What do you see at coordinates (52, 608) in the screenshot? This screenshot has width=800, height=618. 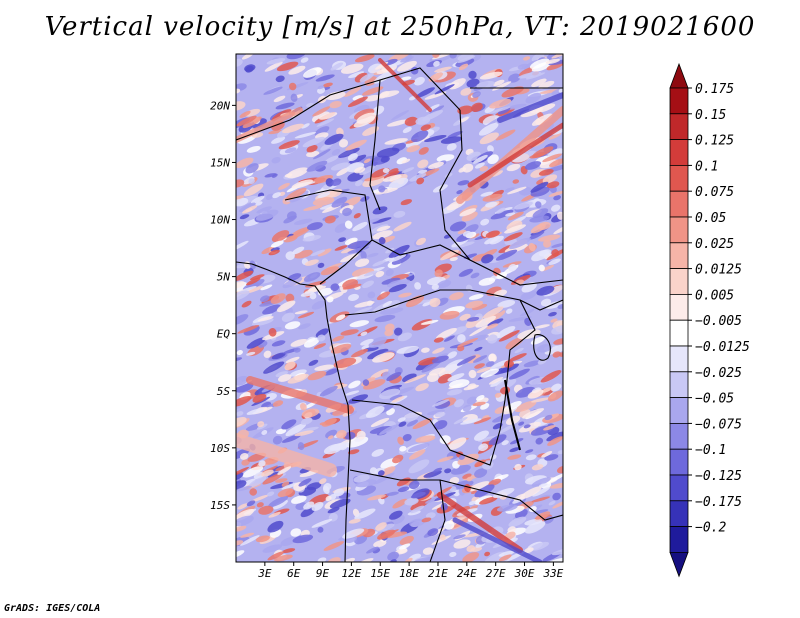 I see `grads-credit: GrADS: IGES/COLA` at bounding box center [52, 608].